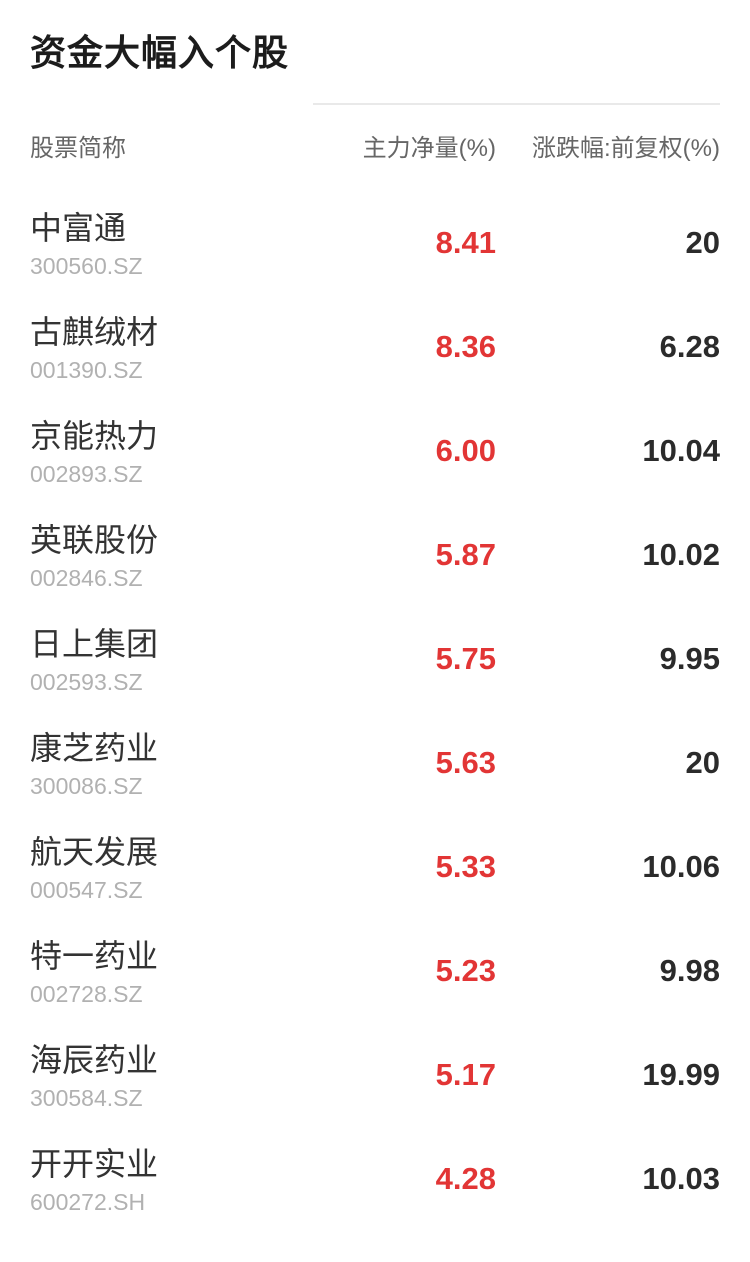  I want to click on stock-code: 300584.SZ, so click(86, 1098).